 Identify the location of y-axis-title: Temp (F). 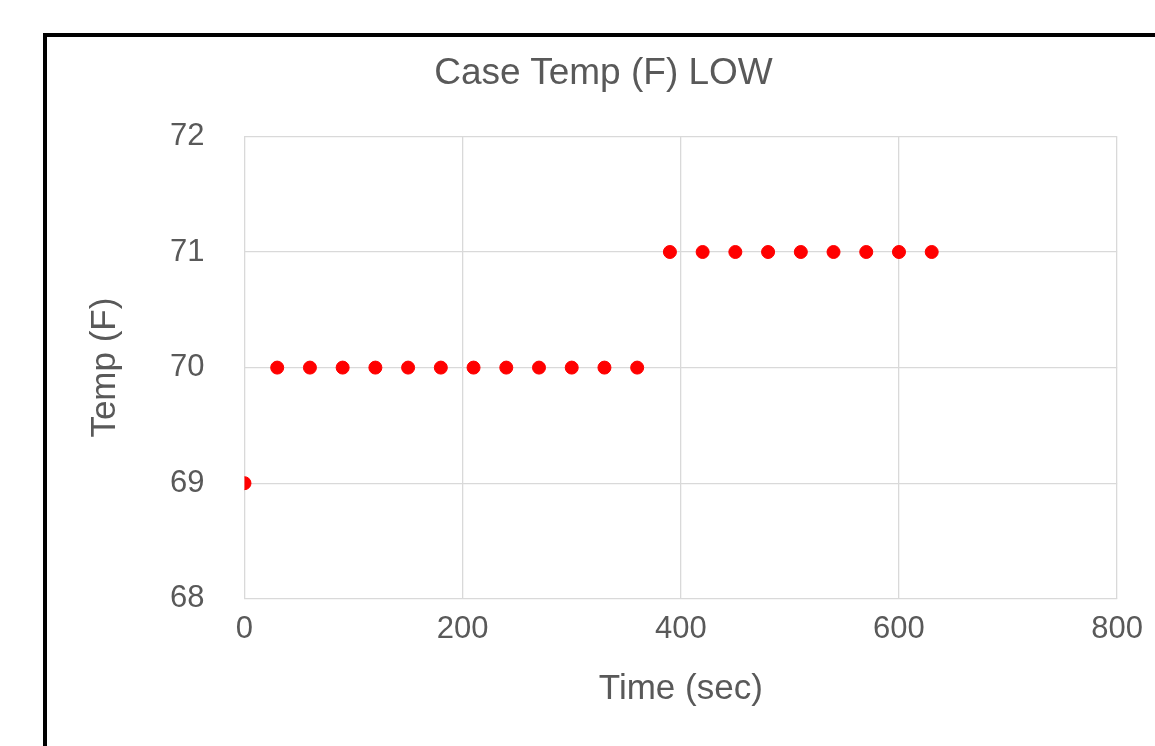
(102, 367).